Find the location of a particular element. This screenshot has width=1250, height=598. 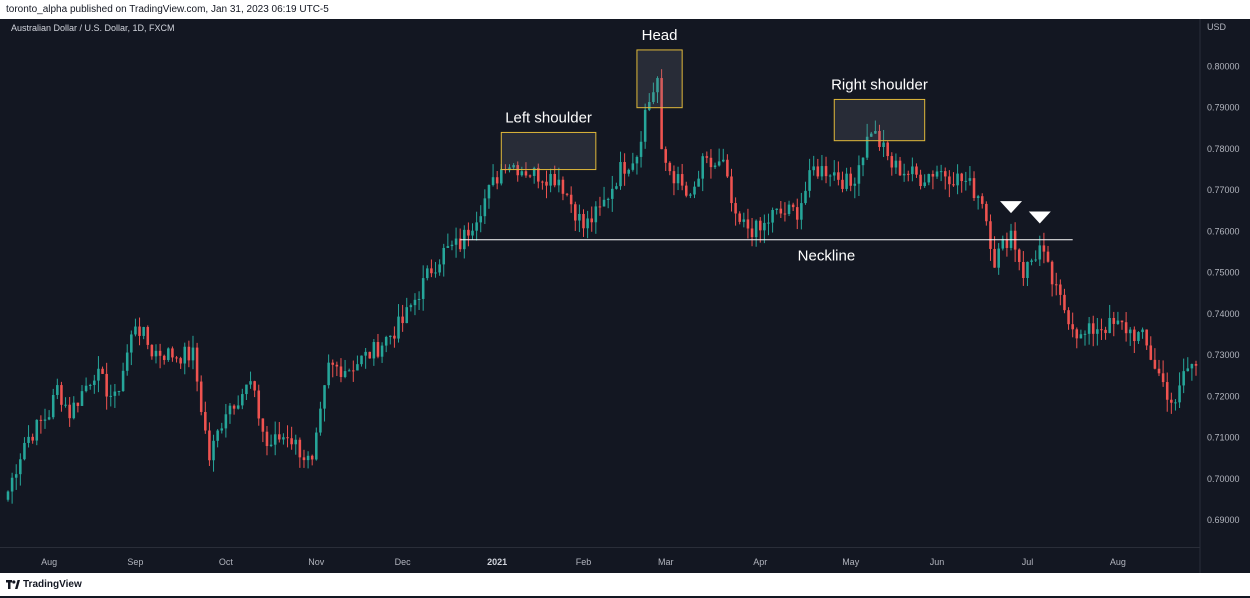

tradingview-logo: TradingView is located at coordinates (41, 584).